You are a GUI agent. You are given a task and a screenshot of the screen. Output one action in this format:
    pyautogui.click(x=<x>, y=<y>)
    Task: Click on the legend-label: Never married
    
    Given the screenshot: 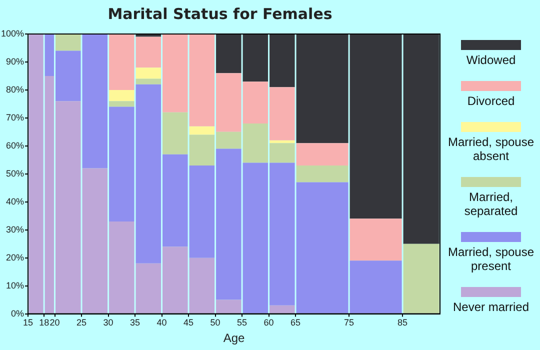 What is the action you would take?
    pyautogui.click(x=491, y=307)
    